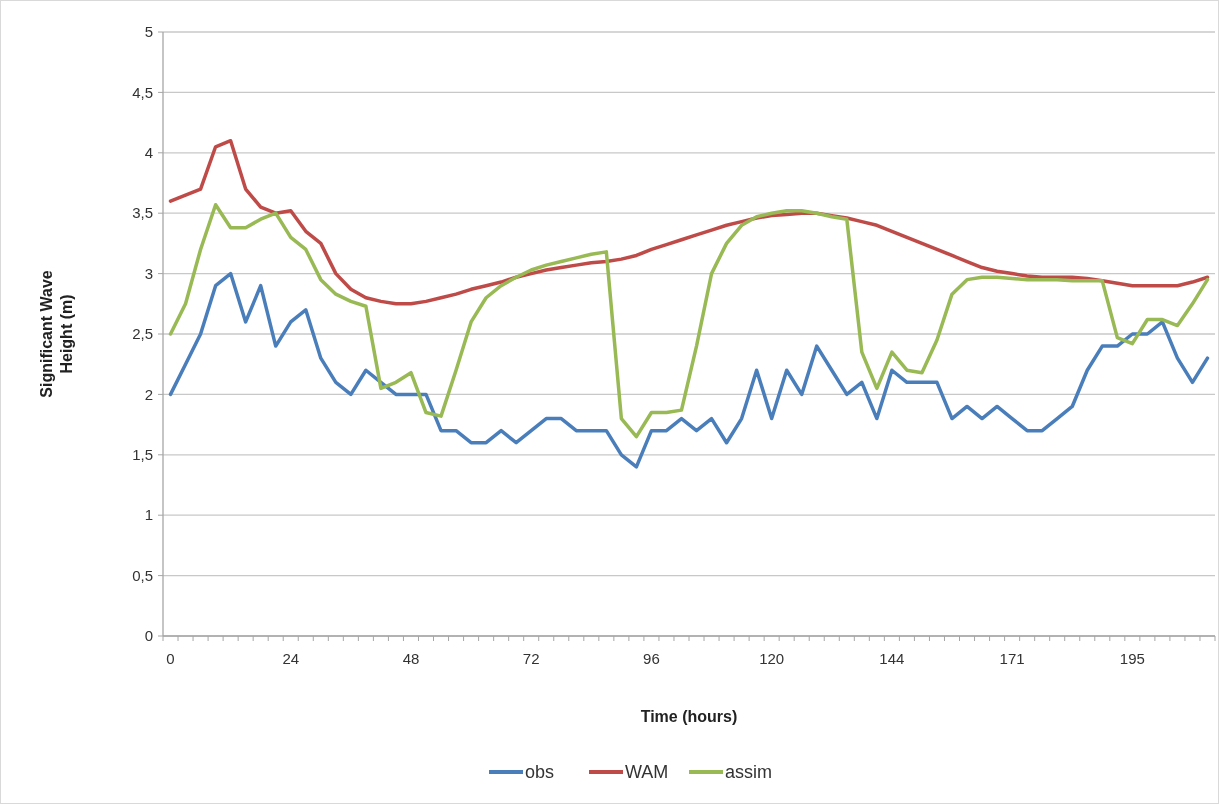  I want to click on x-tick-label: 171, so click(1012, 658).